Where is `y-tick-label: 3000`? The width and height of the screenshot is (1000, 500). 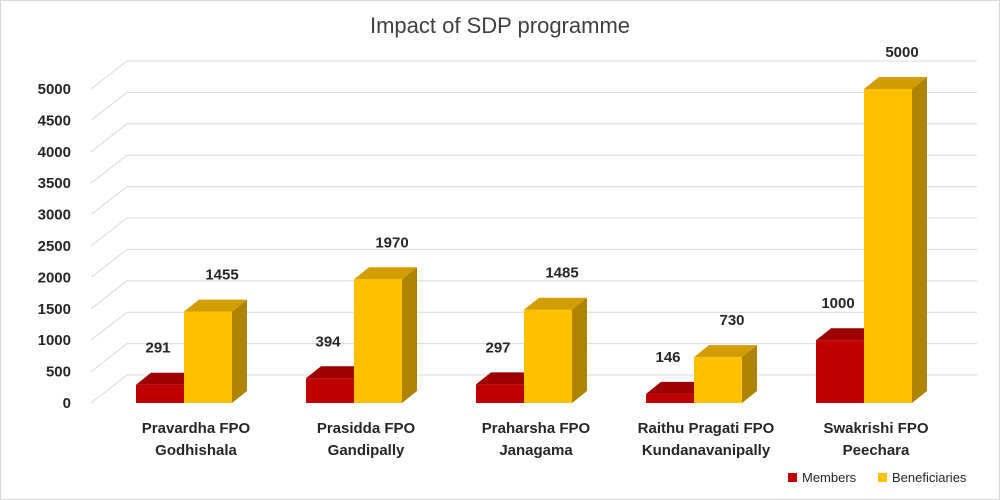 y-tick-label: 3000 is located at coordinates (54, 215).